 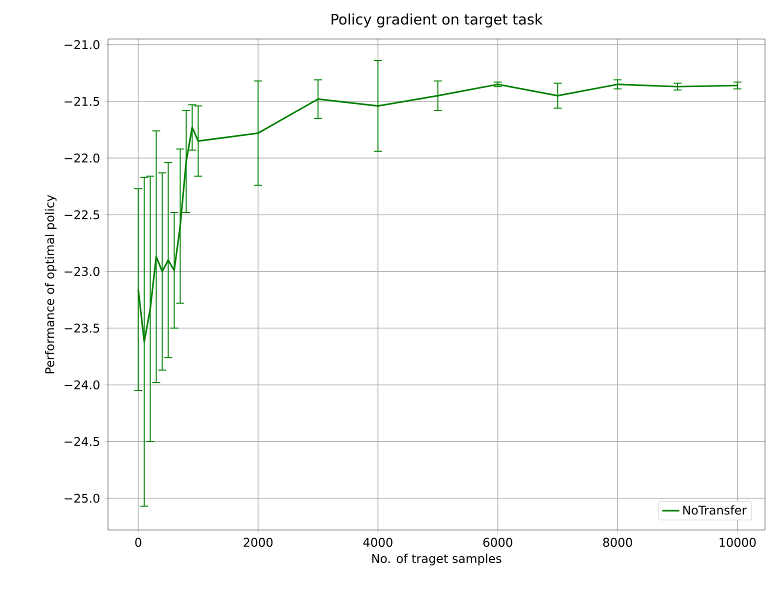 What do you see at coordinates (82, 498) in the screenshot?
I see `y-tick-label: −25.0` at bounding box center [82, 498].